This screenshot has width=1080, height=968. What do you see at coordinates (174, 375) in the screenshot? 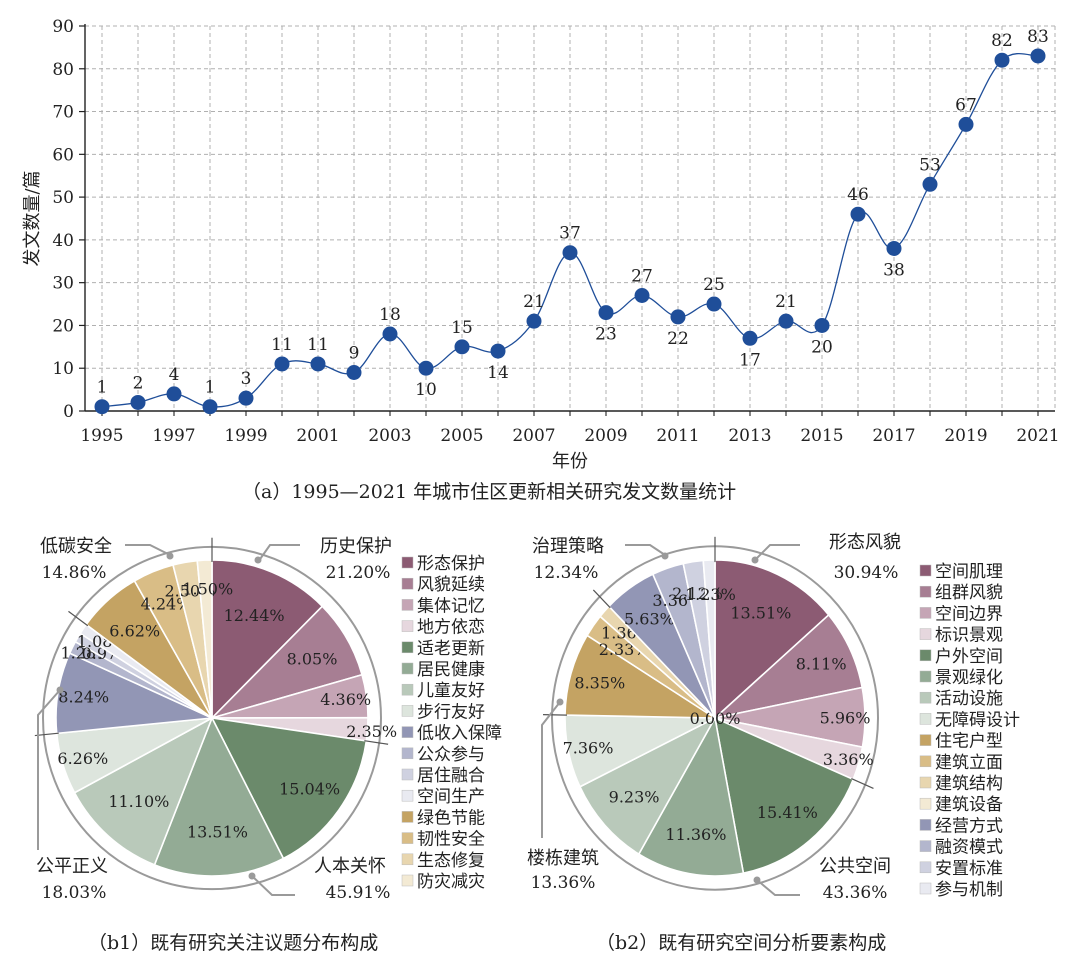
I see `data-label: 4` at bounding box center [174, 375].